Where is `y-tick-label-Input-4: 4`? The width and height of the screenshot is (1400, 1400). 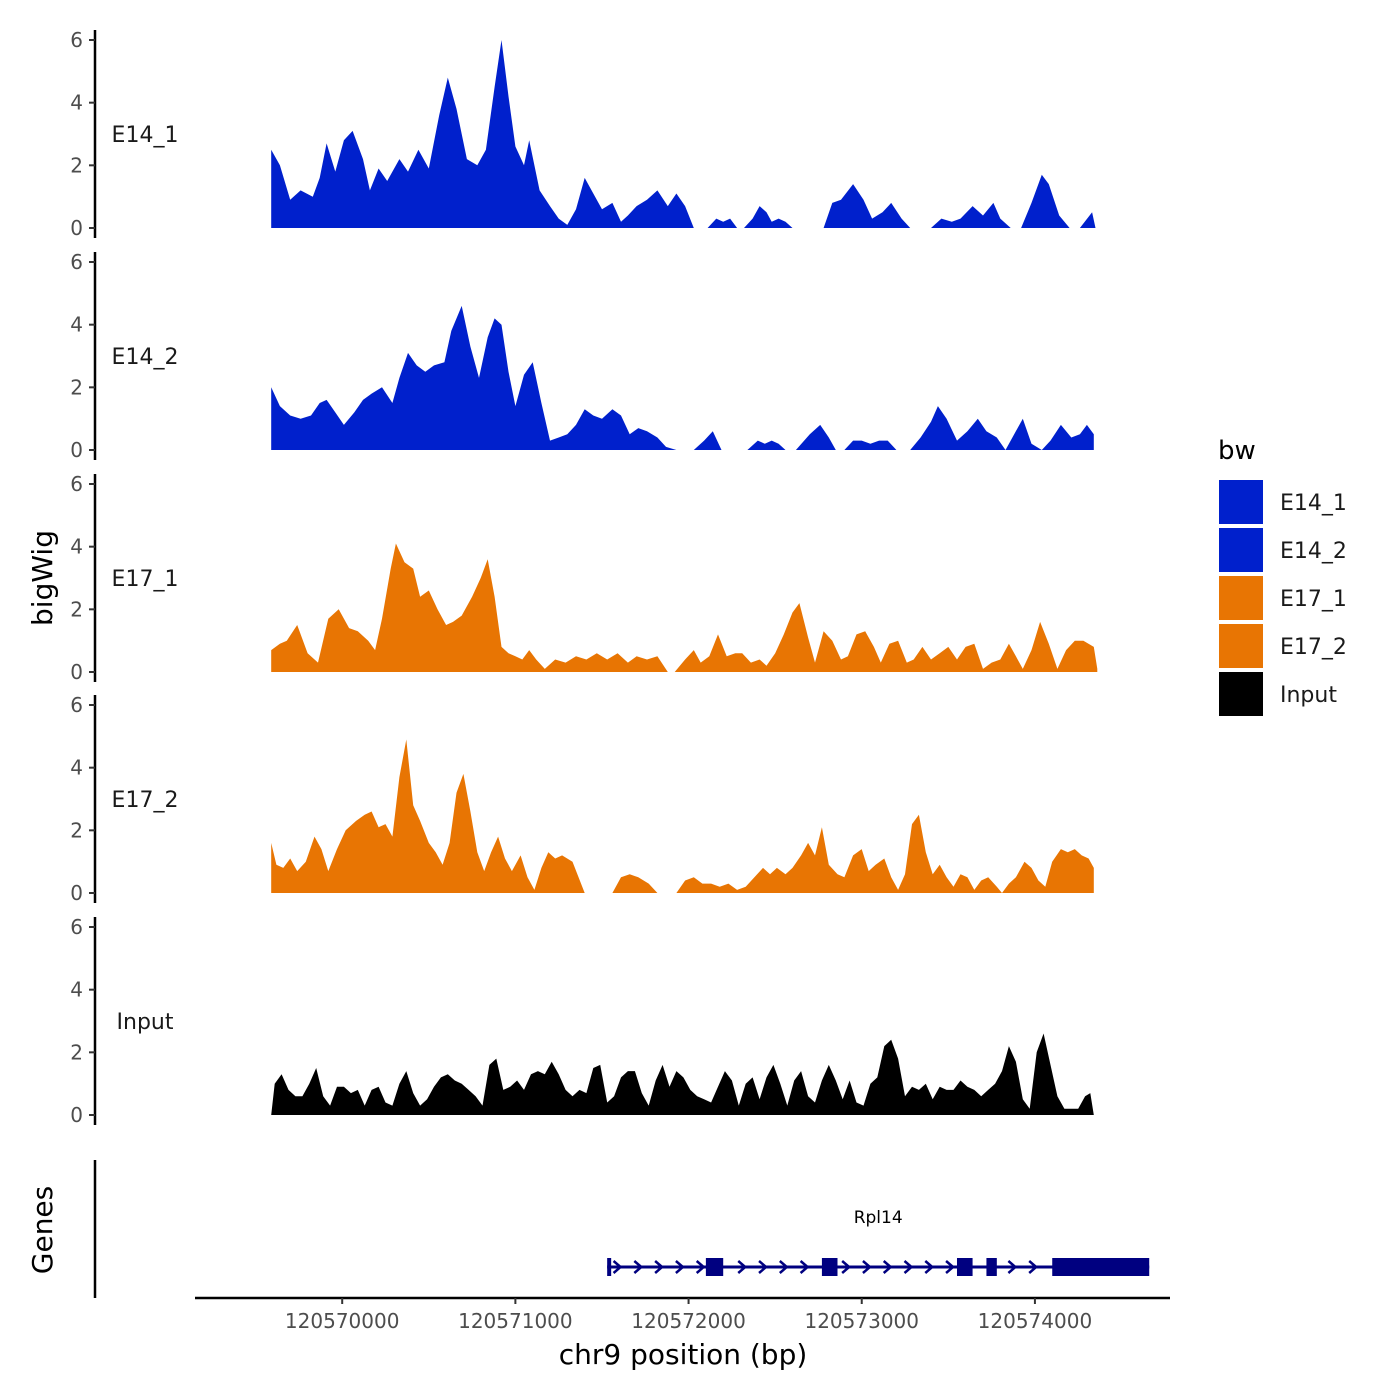
y-tick-label-Input-4: 4 is located at coordinates (76, 990).